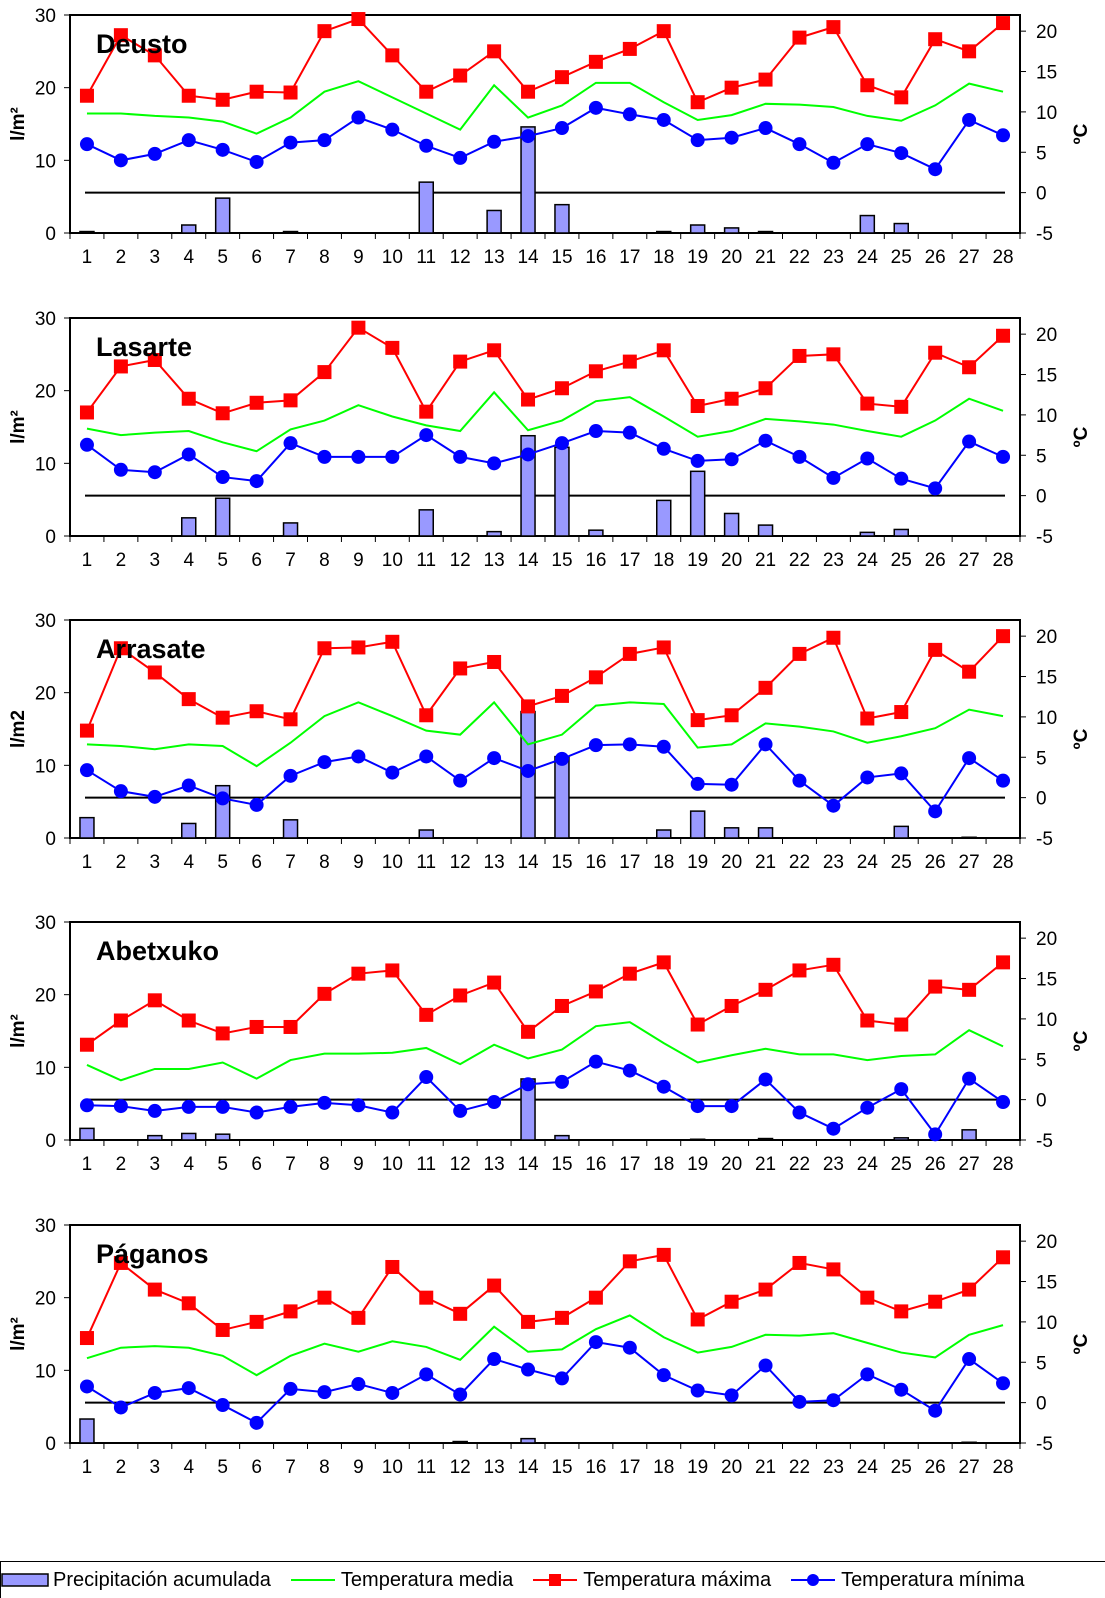 This screenshot has width=1105, height=1598. I want to click on x-tick-label: 21, so click(765, 1467).